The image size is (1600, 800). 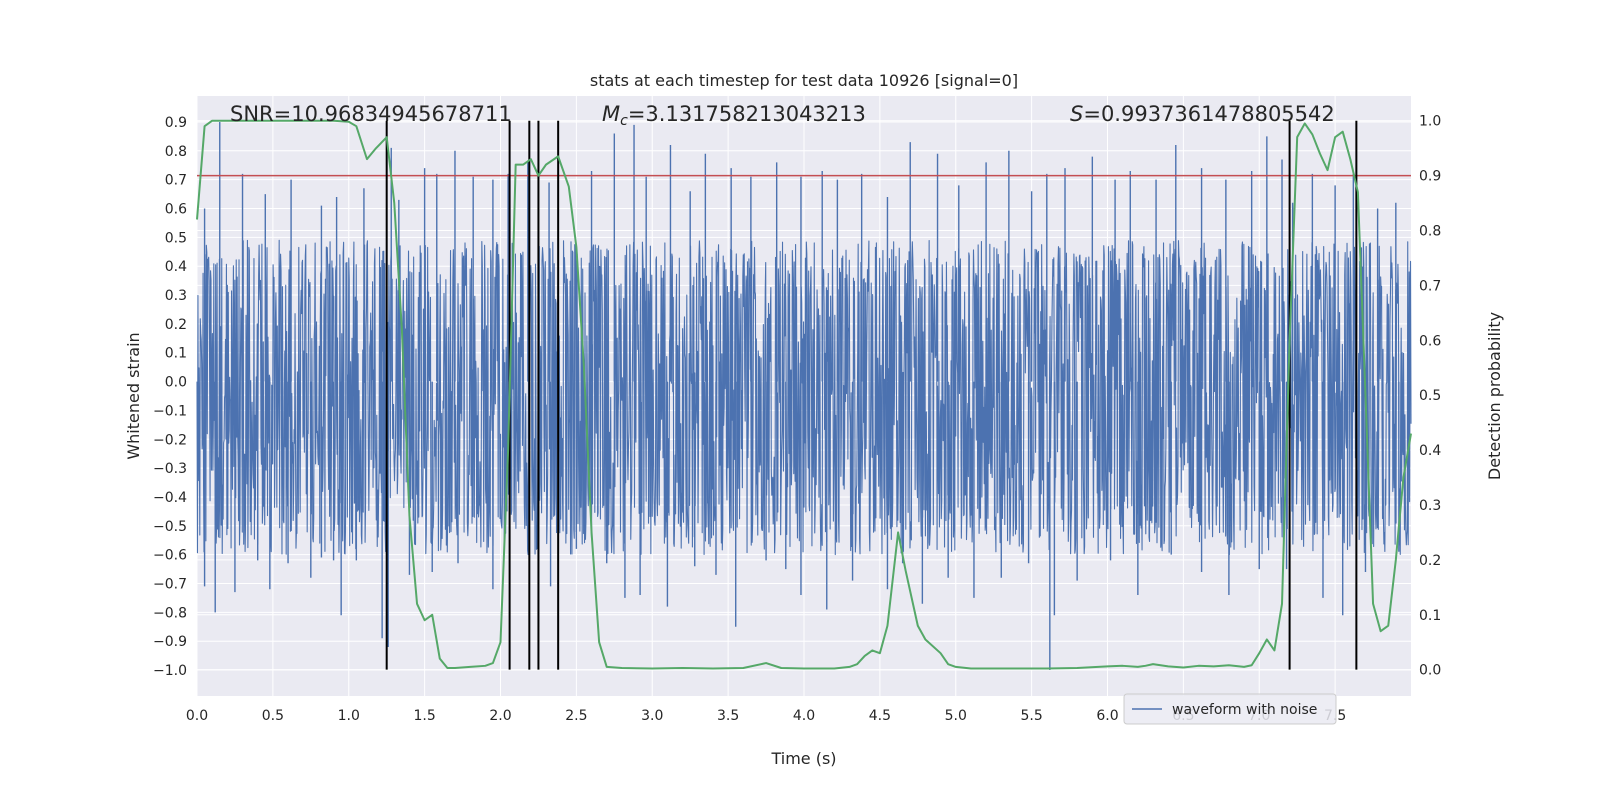 I want to click on x-tick-label-0-5: 0.5, so click(x=273, y=716).